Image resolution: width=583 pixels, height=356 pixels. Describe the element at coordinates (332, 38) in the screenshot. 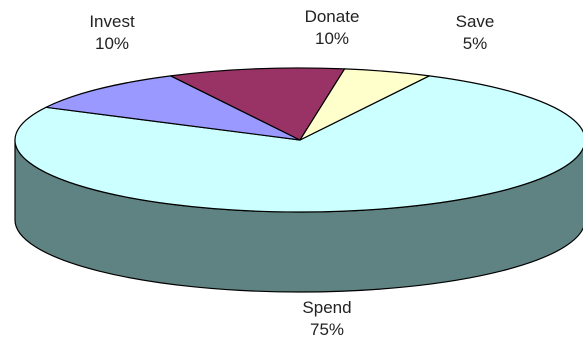

I see `slice-value-label-donate: 10%` at that location.